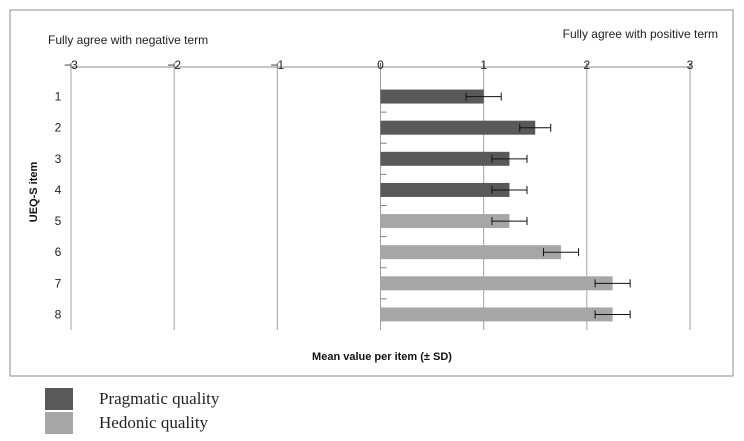 This screenshot has width=744, height=441. I want to click on legend-item-pragmatic: Pragmatic quality, so click(132, 399).